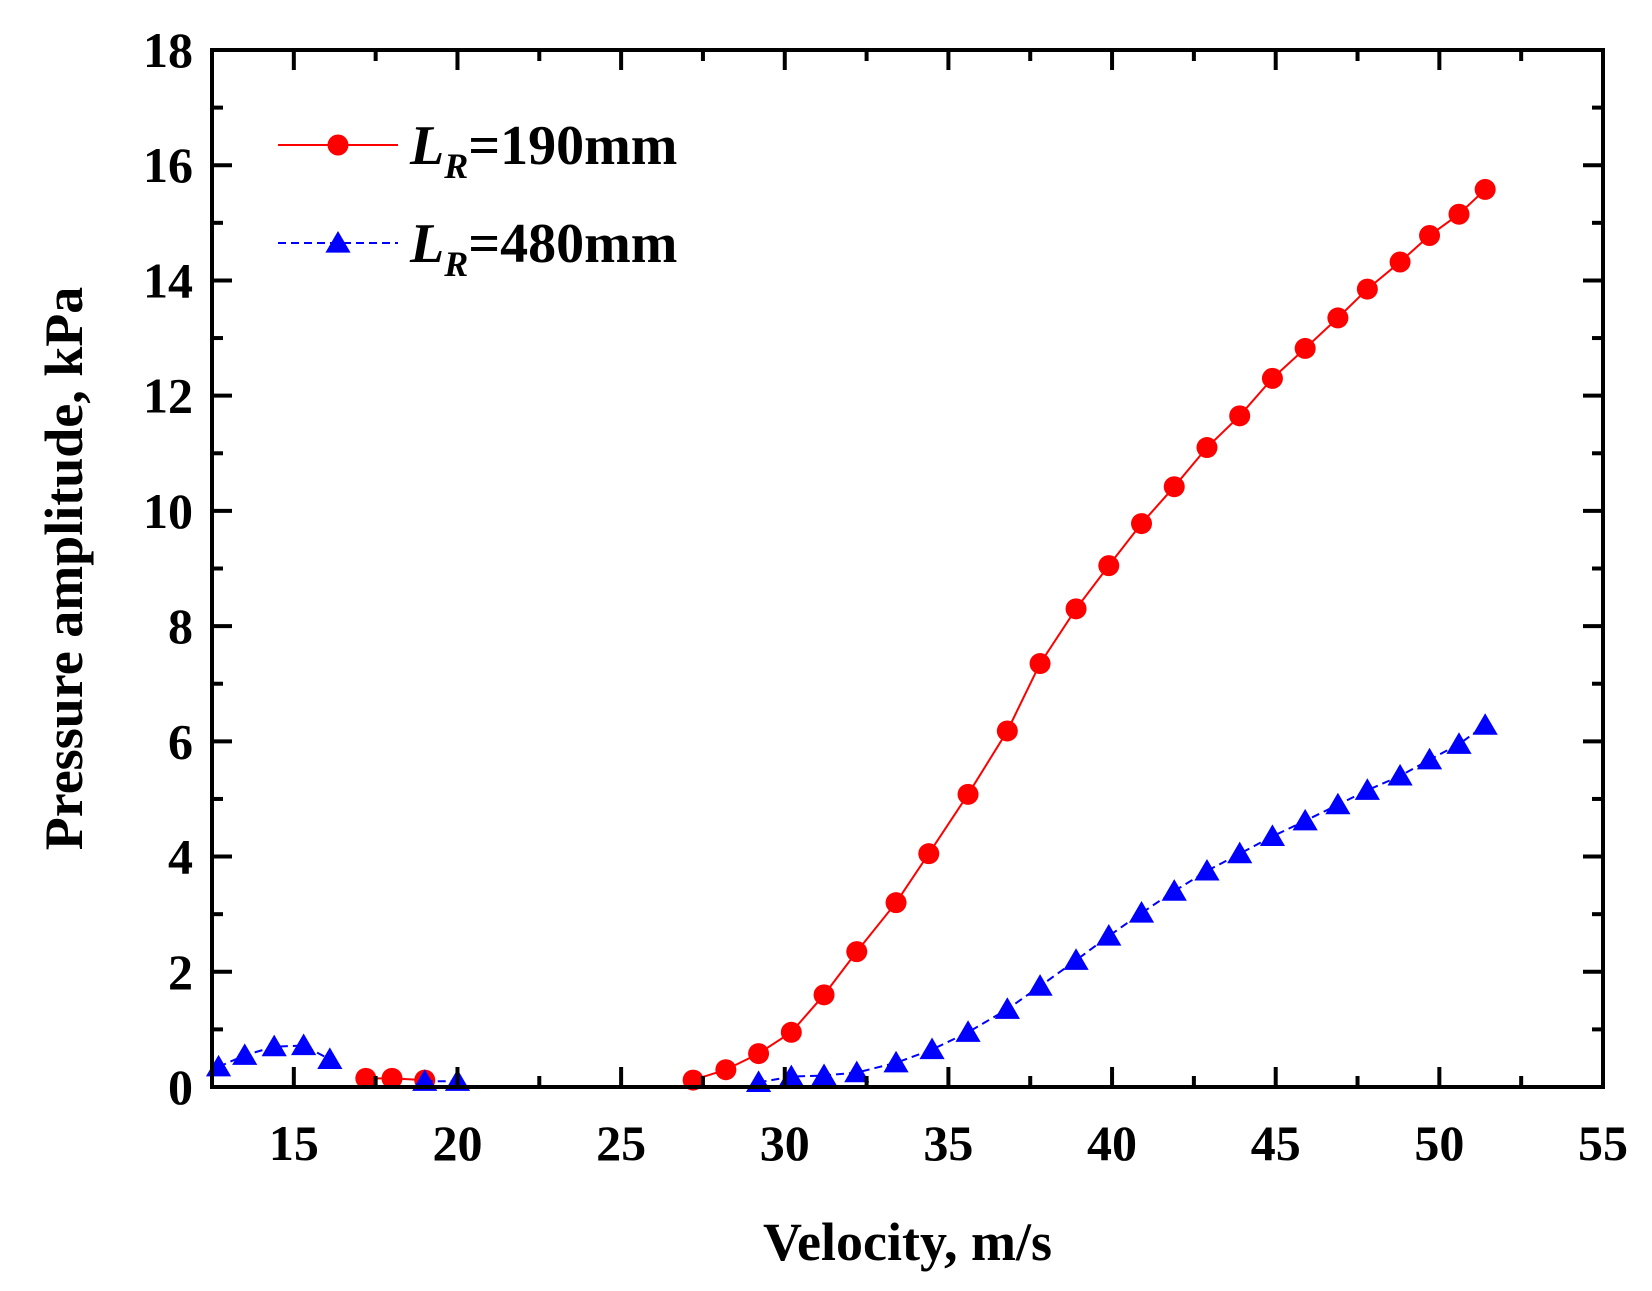  Describe the element at coordinates (543, 248) in the screenshot. I see `legend-label: LR=480mm` at that location.